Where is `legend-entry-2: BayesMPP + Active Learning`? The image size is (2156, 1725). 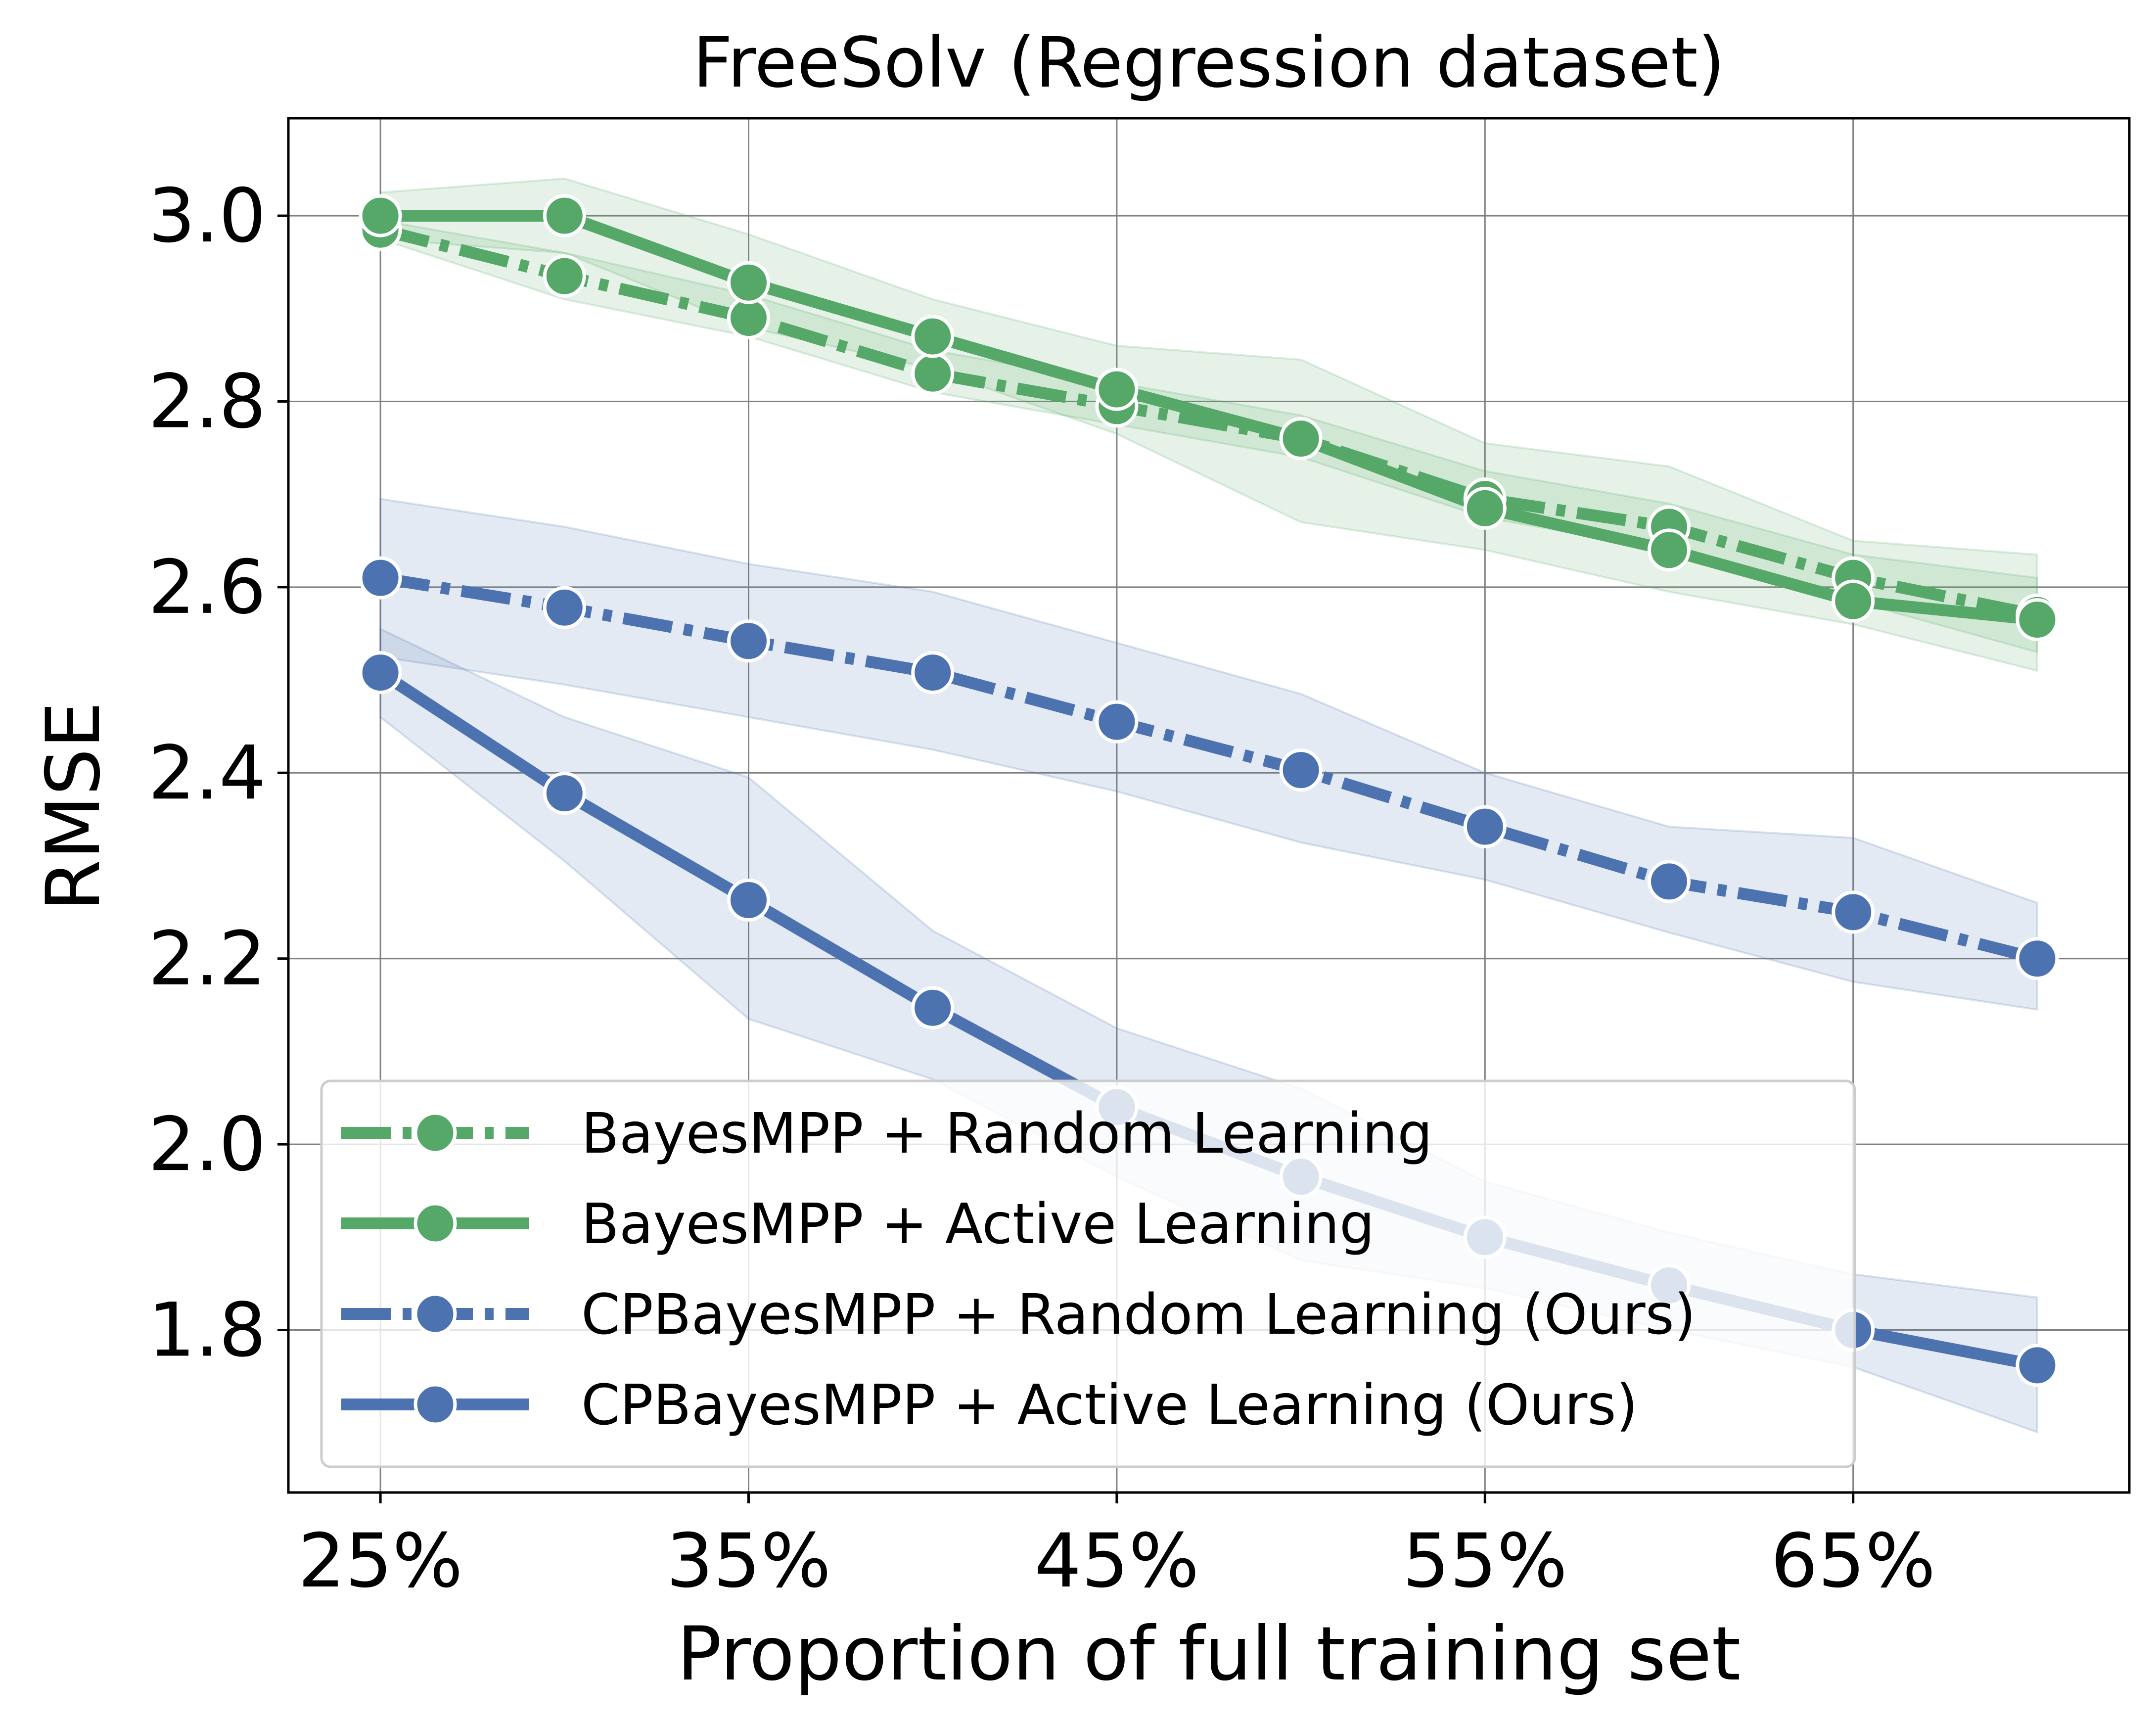
legend-entry-2: BayesMPP + Active Learning is located at coordinates (858, 1224).